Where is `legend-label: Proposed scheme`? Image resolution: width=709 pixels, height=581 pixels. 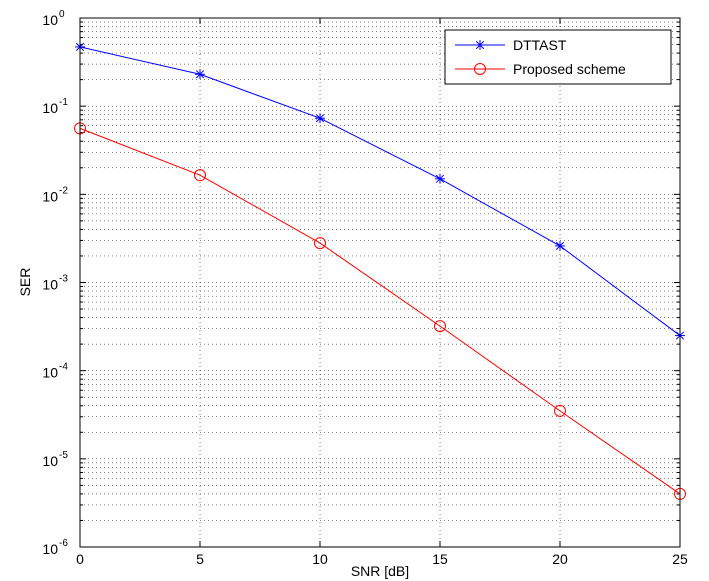
legend-label: Proposed scheme is located at coordinates (569, 69).